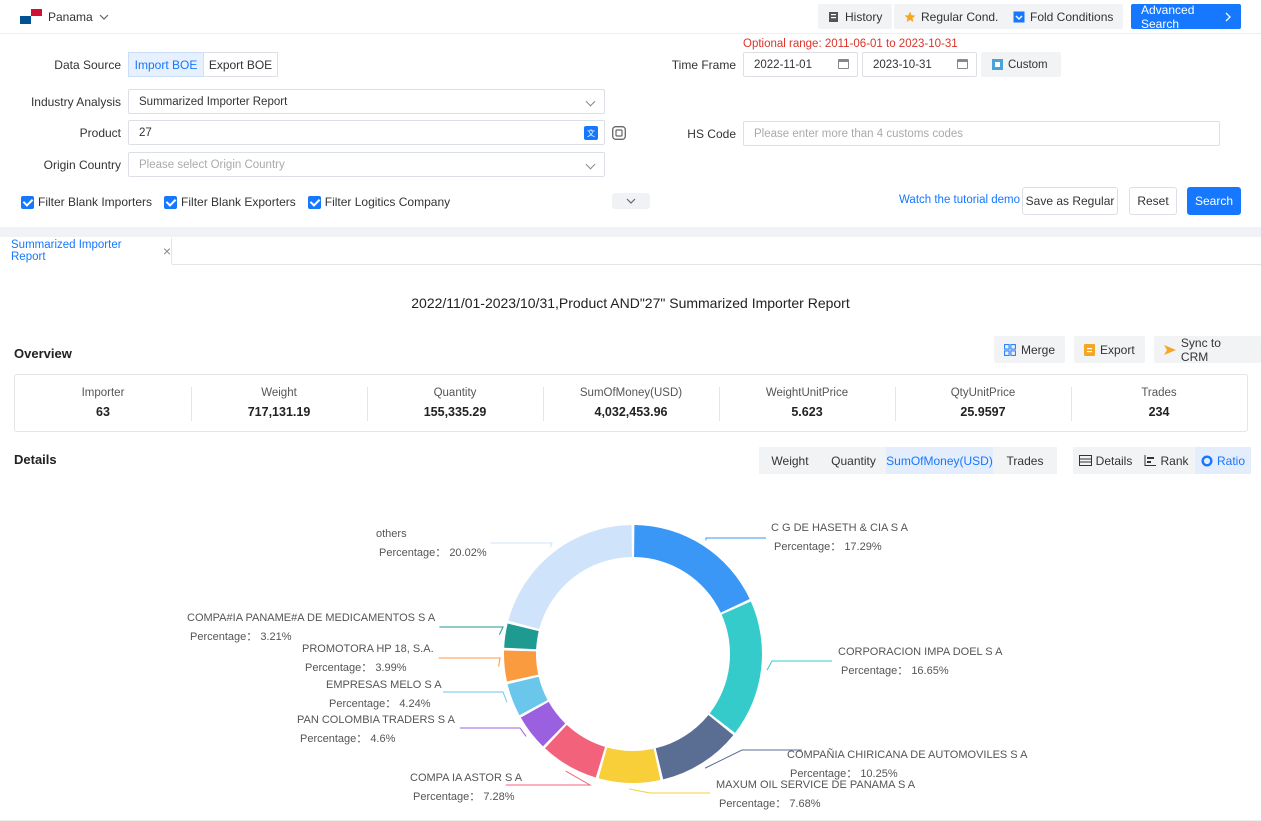 Image resolution: width=1261 pixels, height=821 pixels. What do you see at coordinates (384, 685) in the screenshot?
I see `slice-label: EMPRESAS MELO S A` at bounding box center [384, 685].